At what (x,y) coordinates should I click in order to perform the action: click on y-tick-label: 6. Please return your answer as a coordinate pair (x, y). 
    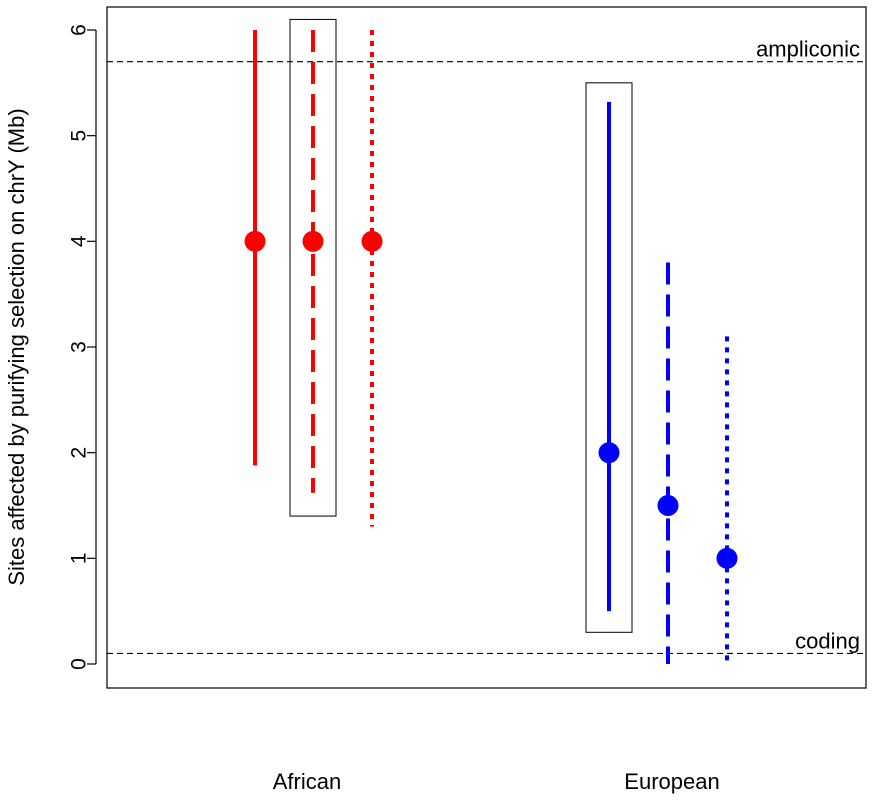
    Looking at the image, I should click on (78, 30).